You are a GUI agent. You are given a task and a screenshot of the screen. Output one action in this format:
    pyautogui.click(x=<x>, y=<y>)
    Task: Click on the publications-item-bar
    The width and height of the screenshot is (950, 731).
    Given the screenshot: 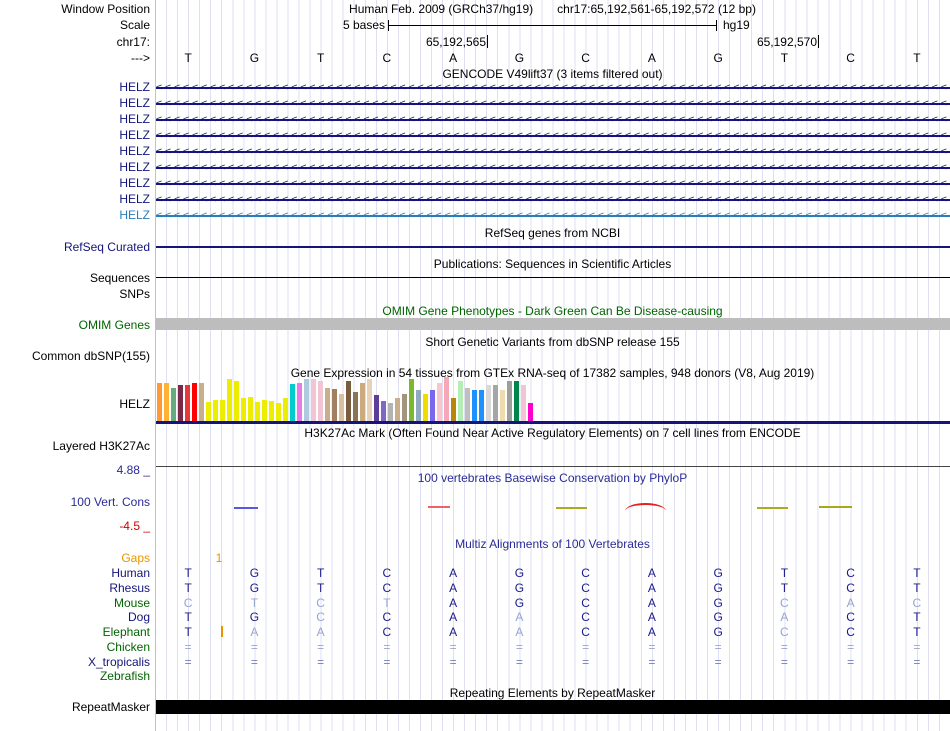 What is the action you would take?
    pyautogui.click(x=553, y=277)
    